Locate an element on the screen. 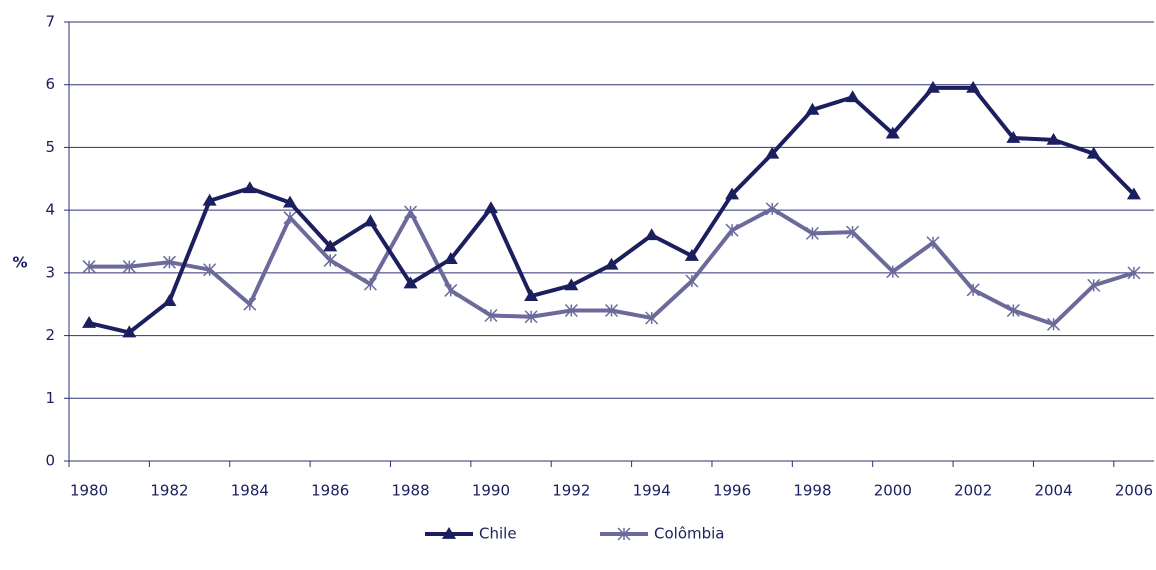 This screenshot has height=570, width=1156. y-tick-label: 0 is located at coordinates (50, 461).